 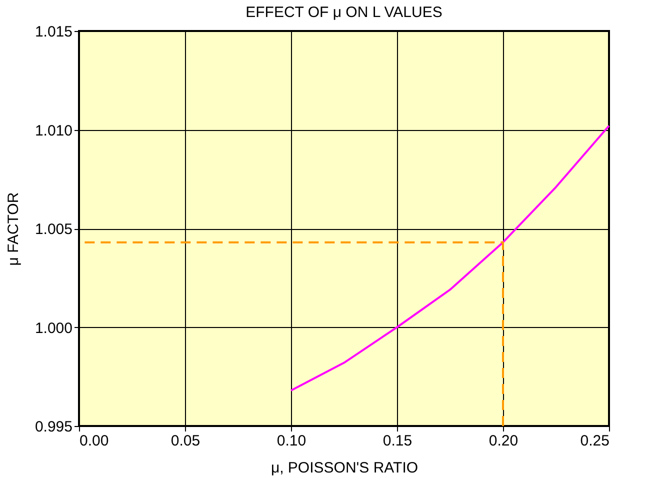 What do you see at coordinates (344, 12) in the screenshot?
I see `chart-title: EFFECT OF μ ON L VALUES` at bounding box center [344, 12].